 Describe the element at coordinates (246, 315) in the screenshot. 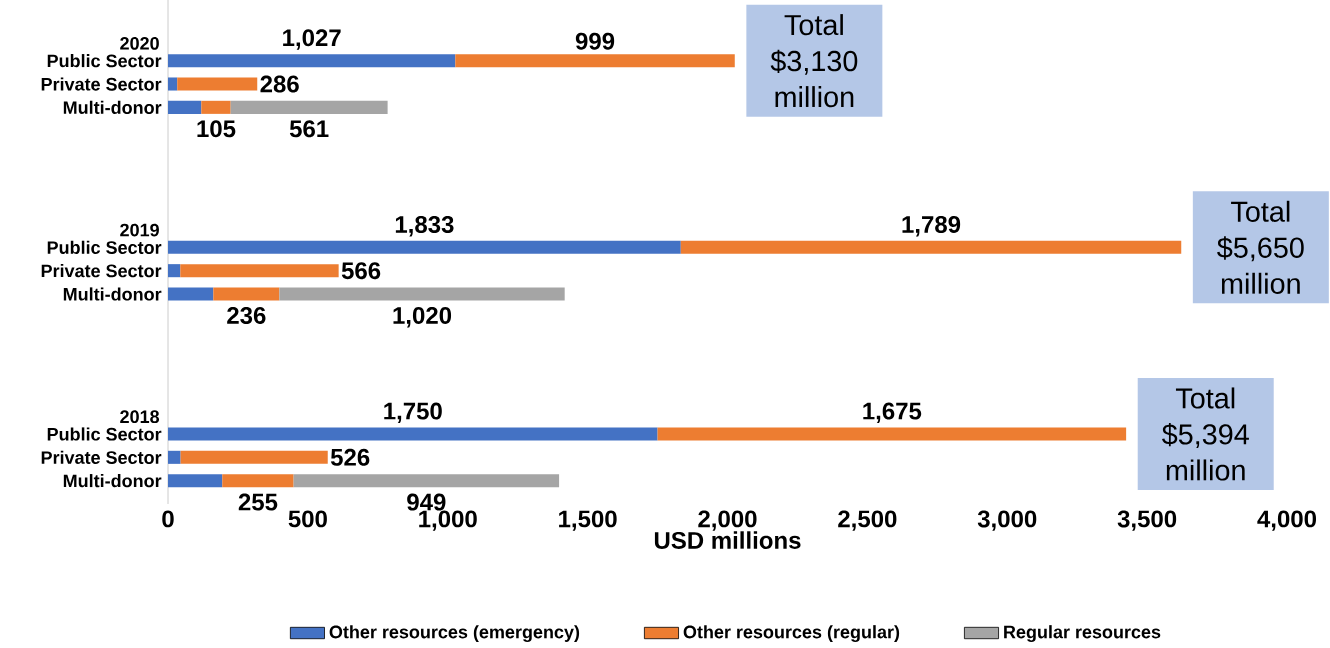

I see `data-label: 236` at that location.